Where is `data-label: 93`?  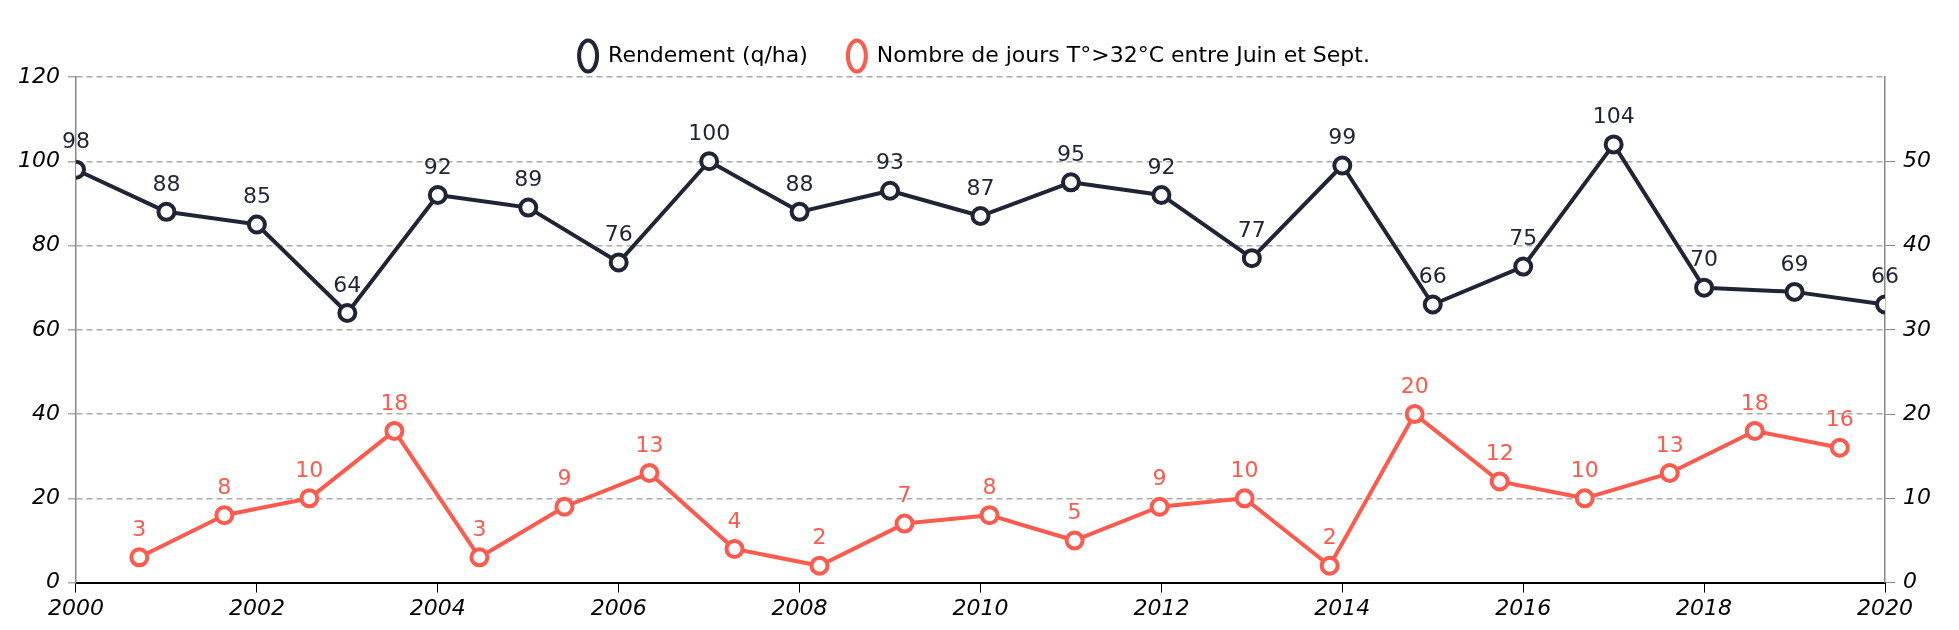
data-label: 93 is located at coordinates (890, 162).